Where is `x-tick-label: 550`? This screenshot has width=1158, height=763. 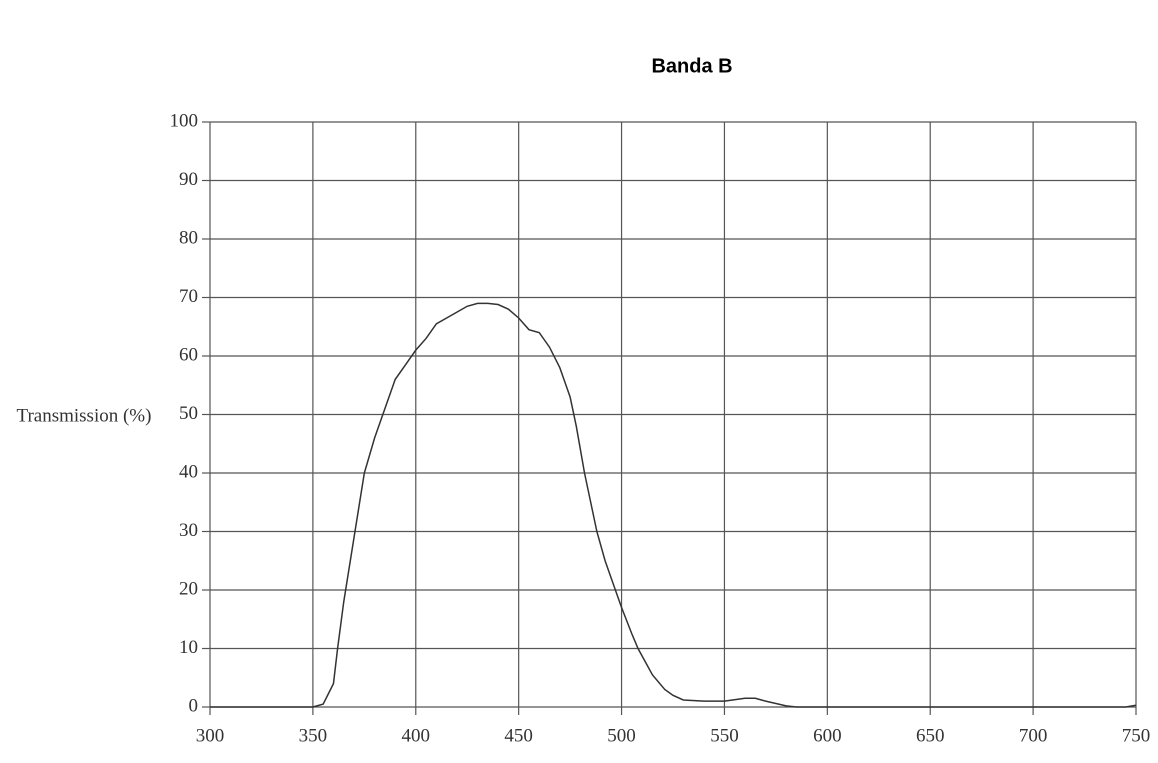 x-tick-label: 550 is located at coordinates (724, 735).